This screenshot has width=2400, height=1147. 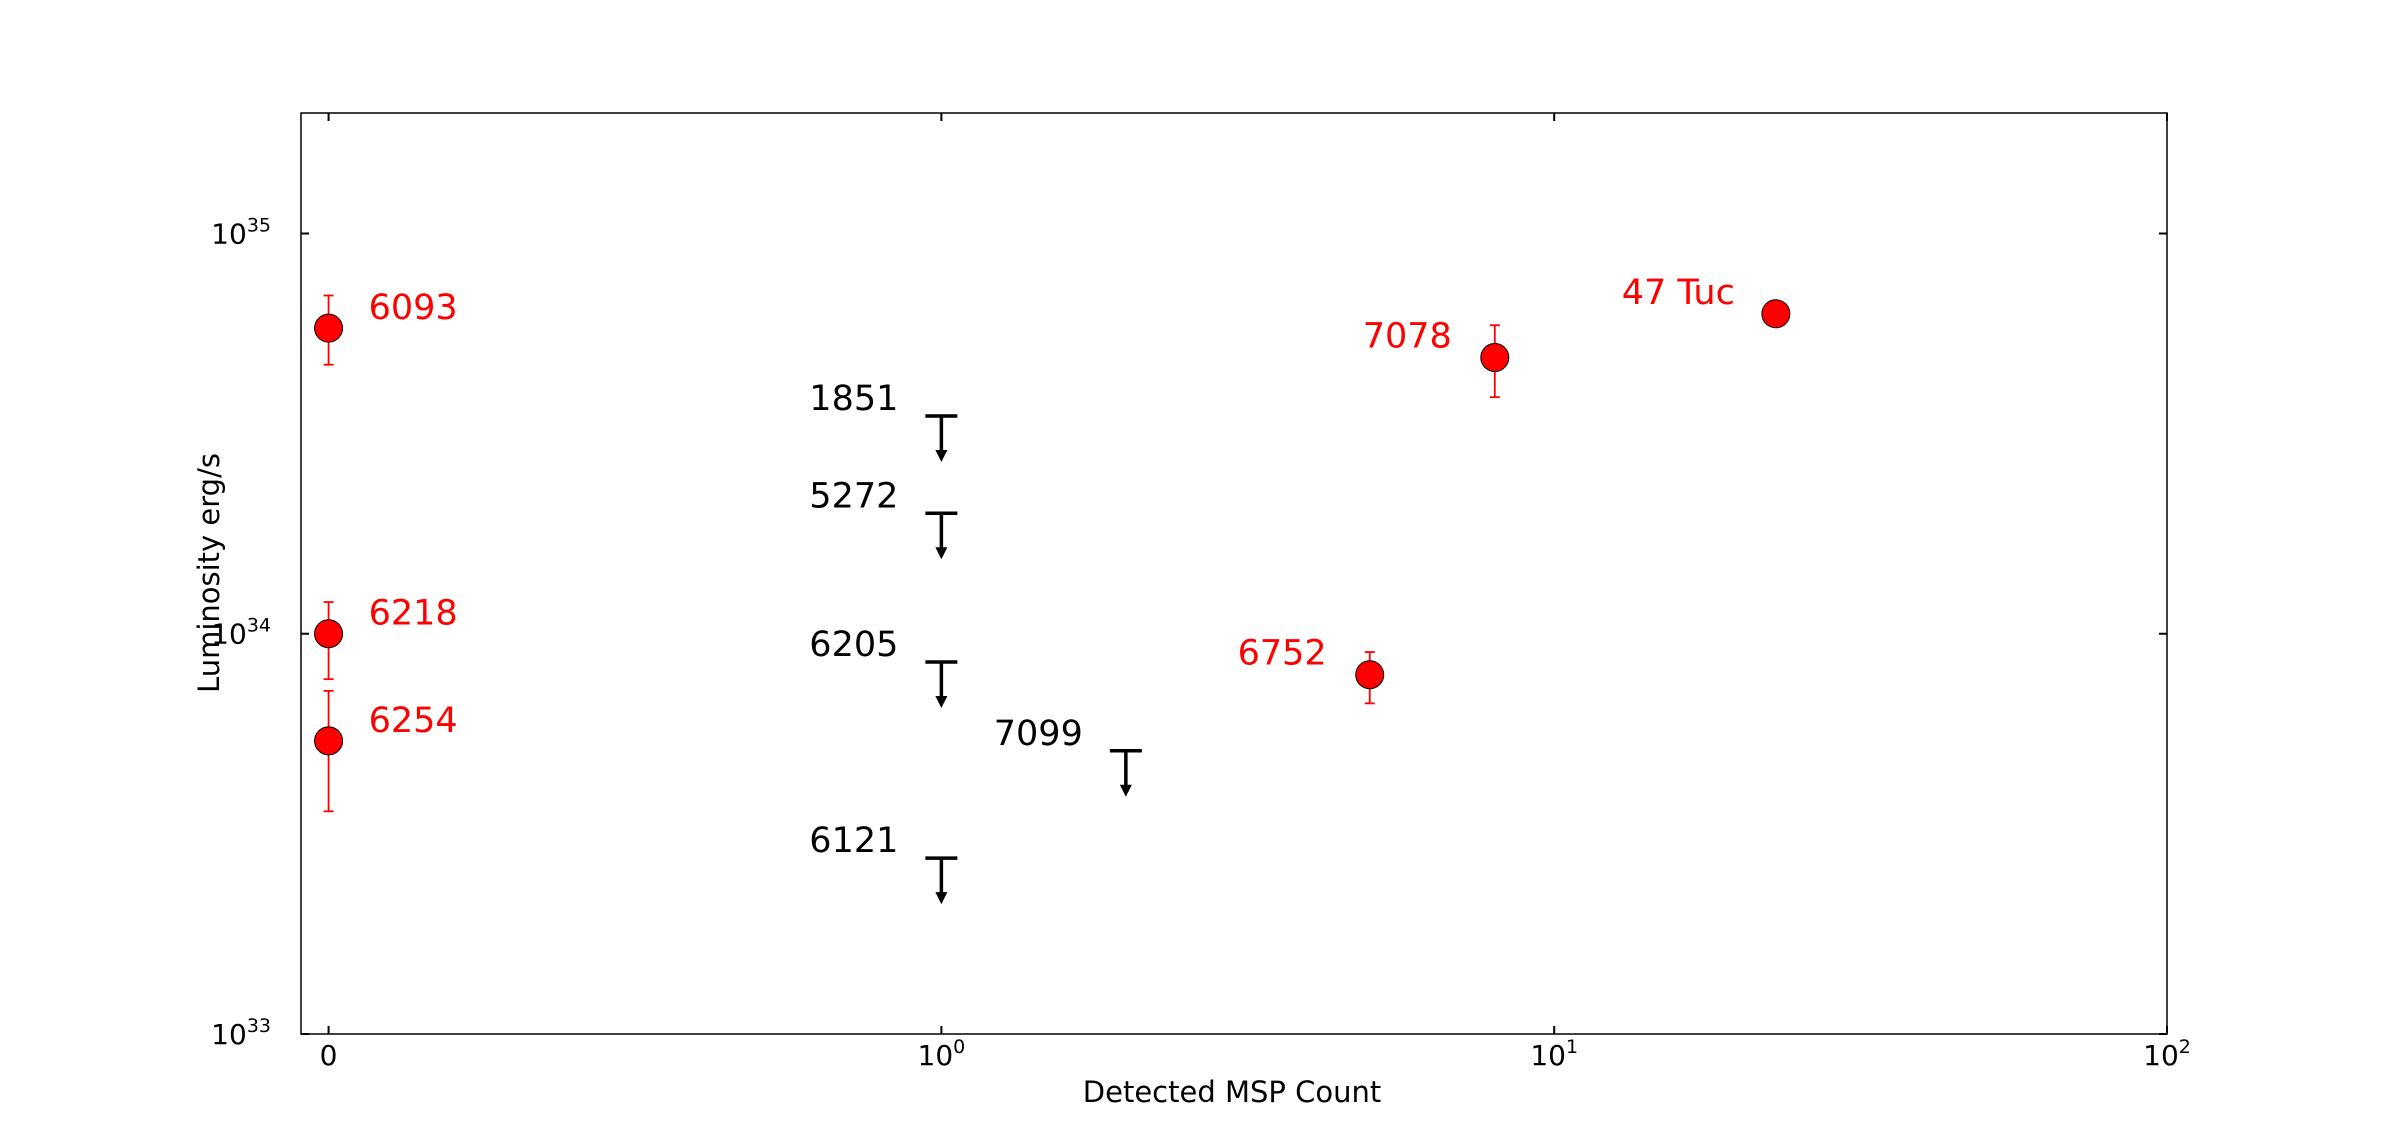 What do you see at coordinates (241, 633) in the screenshot?
I see `y-tick-label: 1034` at bounding box center [241, 633].